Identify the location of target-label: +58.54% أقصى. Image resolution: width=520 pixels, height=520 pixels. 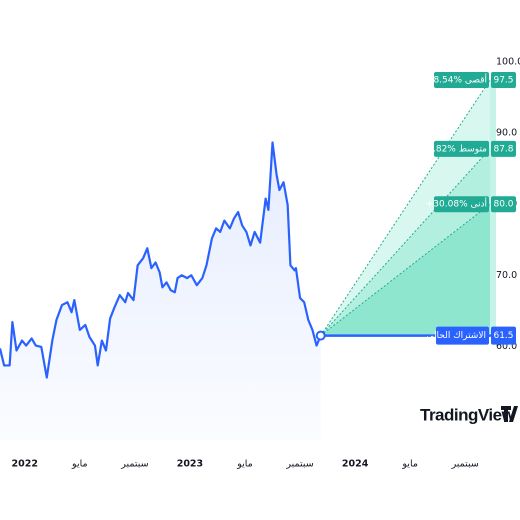
(453, 79).